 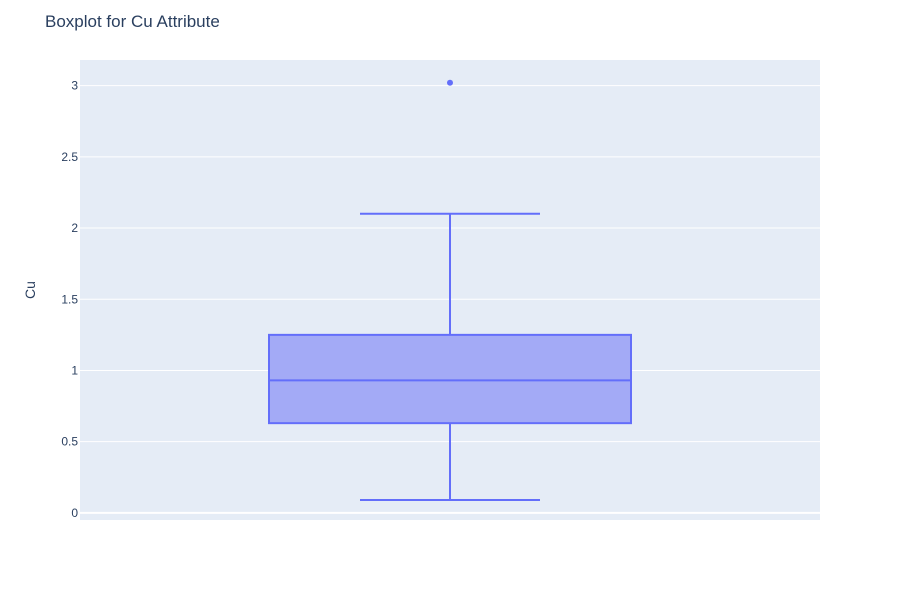 What do you see at coordinates (132, 21) in the screenshot?
I see `chart-title: Boxplot for Cu Attribute` at bounding box center [132, 21].